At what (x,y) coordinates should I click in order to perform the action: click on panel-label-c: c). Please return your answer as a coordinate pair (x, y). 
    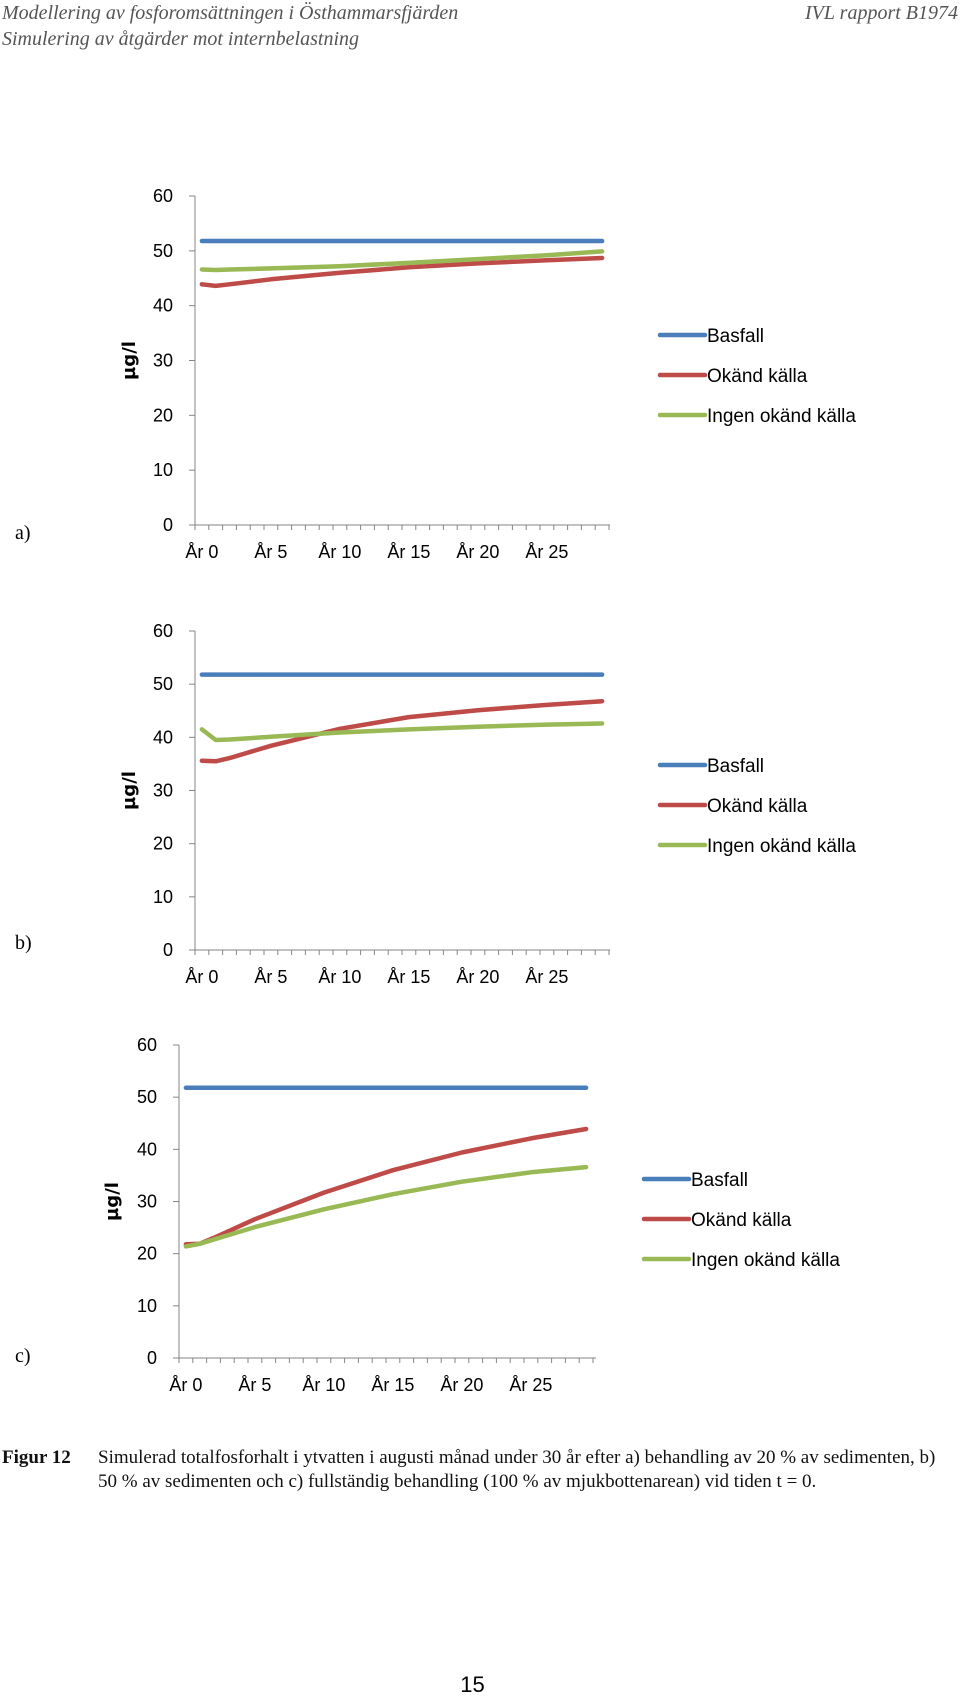
    Looking at the image, I should click on (23, 1356).